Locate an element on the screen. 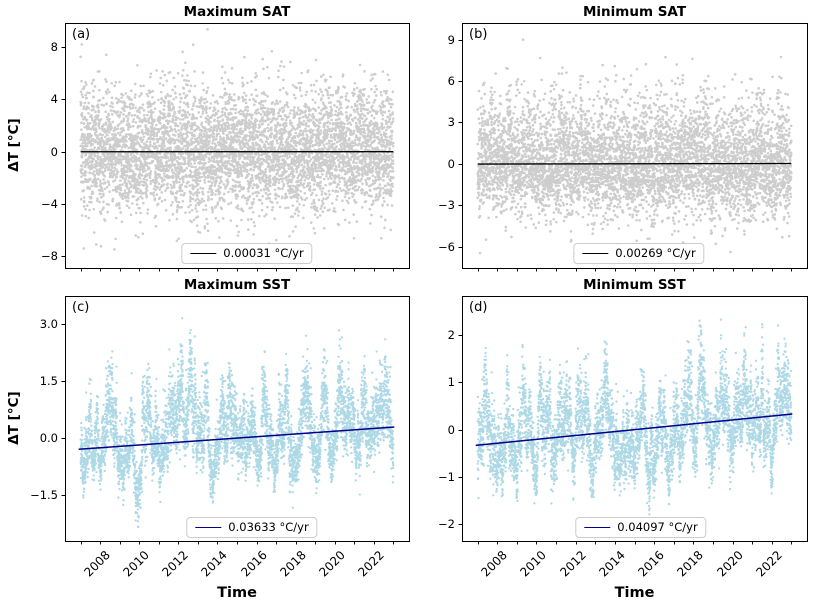 Image resolution: width=830 pixels, height=609 pixels. panel-b-legend: 0.00269 °C/yr is located at coordinates (639, 253).